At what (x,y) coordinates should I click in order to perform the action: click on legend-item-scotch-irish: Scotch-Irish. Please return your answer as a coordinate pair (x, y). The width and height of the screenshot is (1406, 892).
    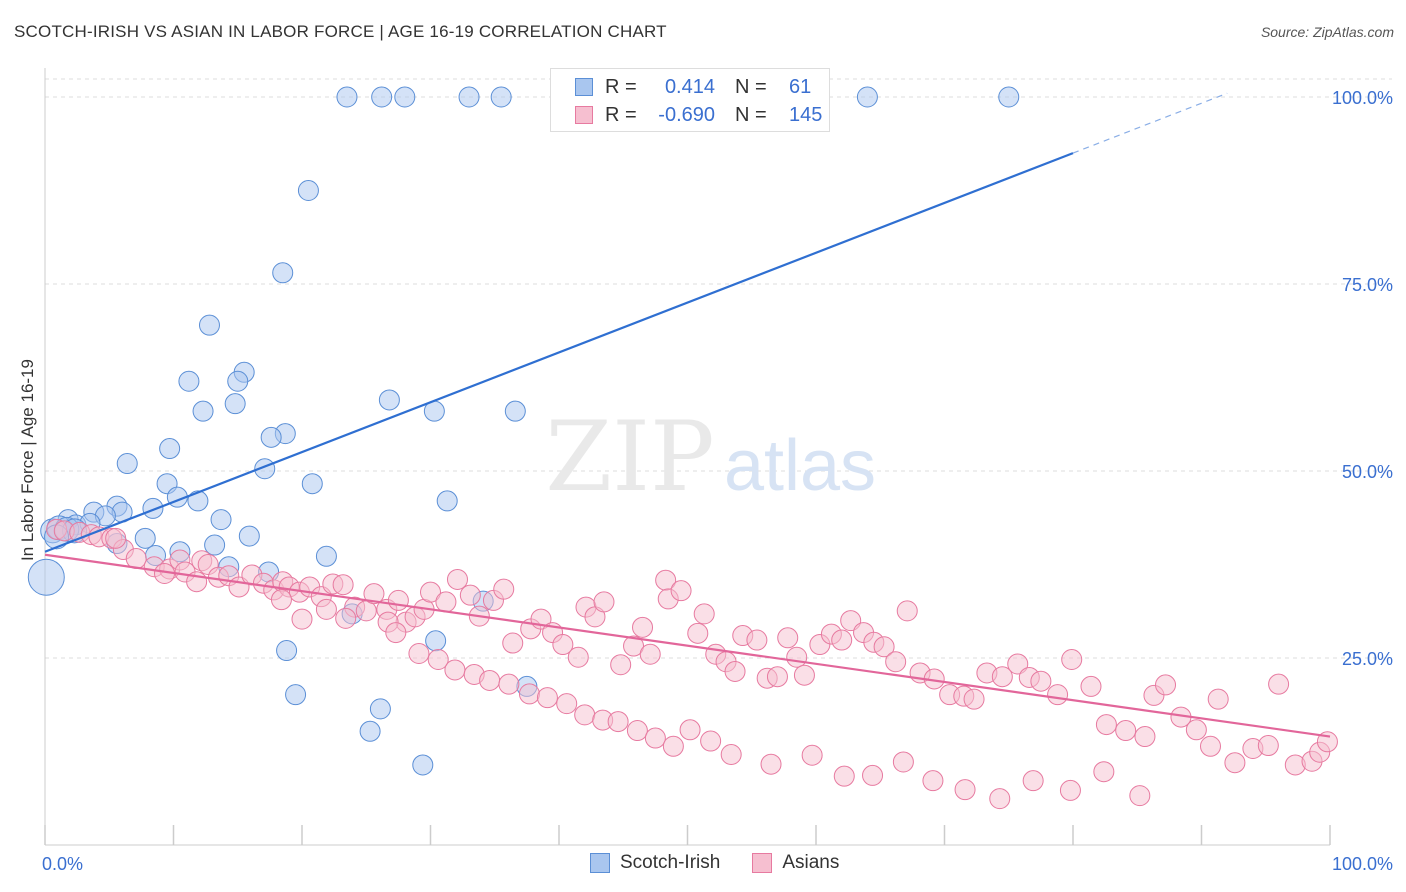
    Looking at the image, I should click on (655, 863).